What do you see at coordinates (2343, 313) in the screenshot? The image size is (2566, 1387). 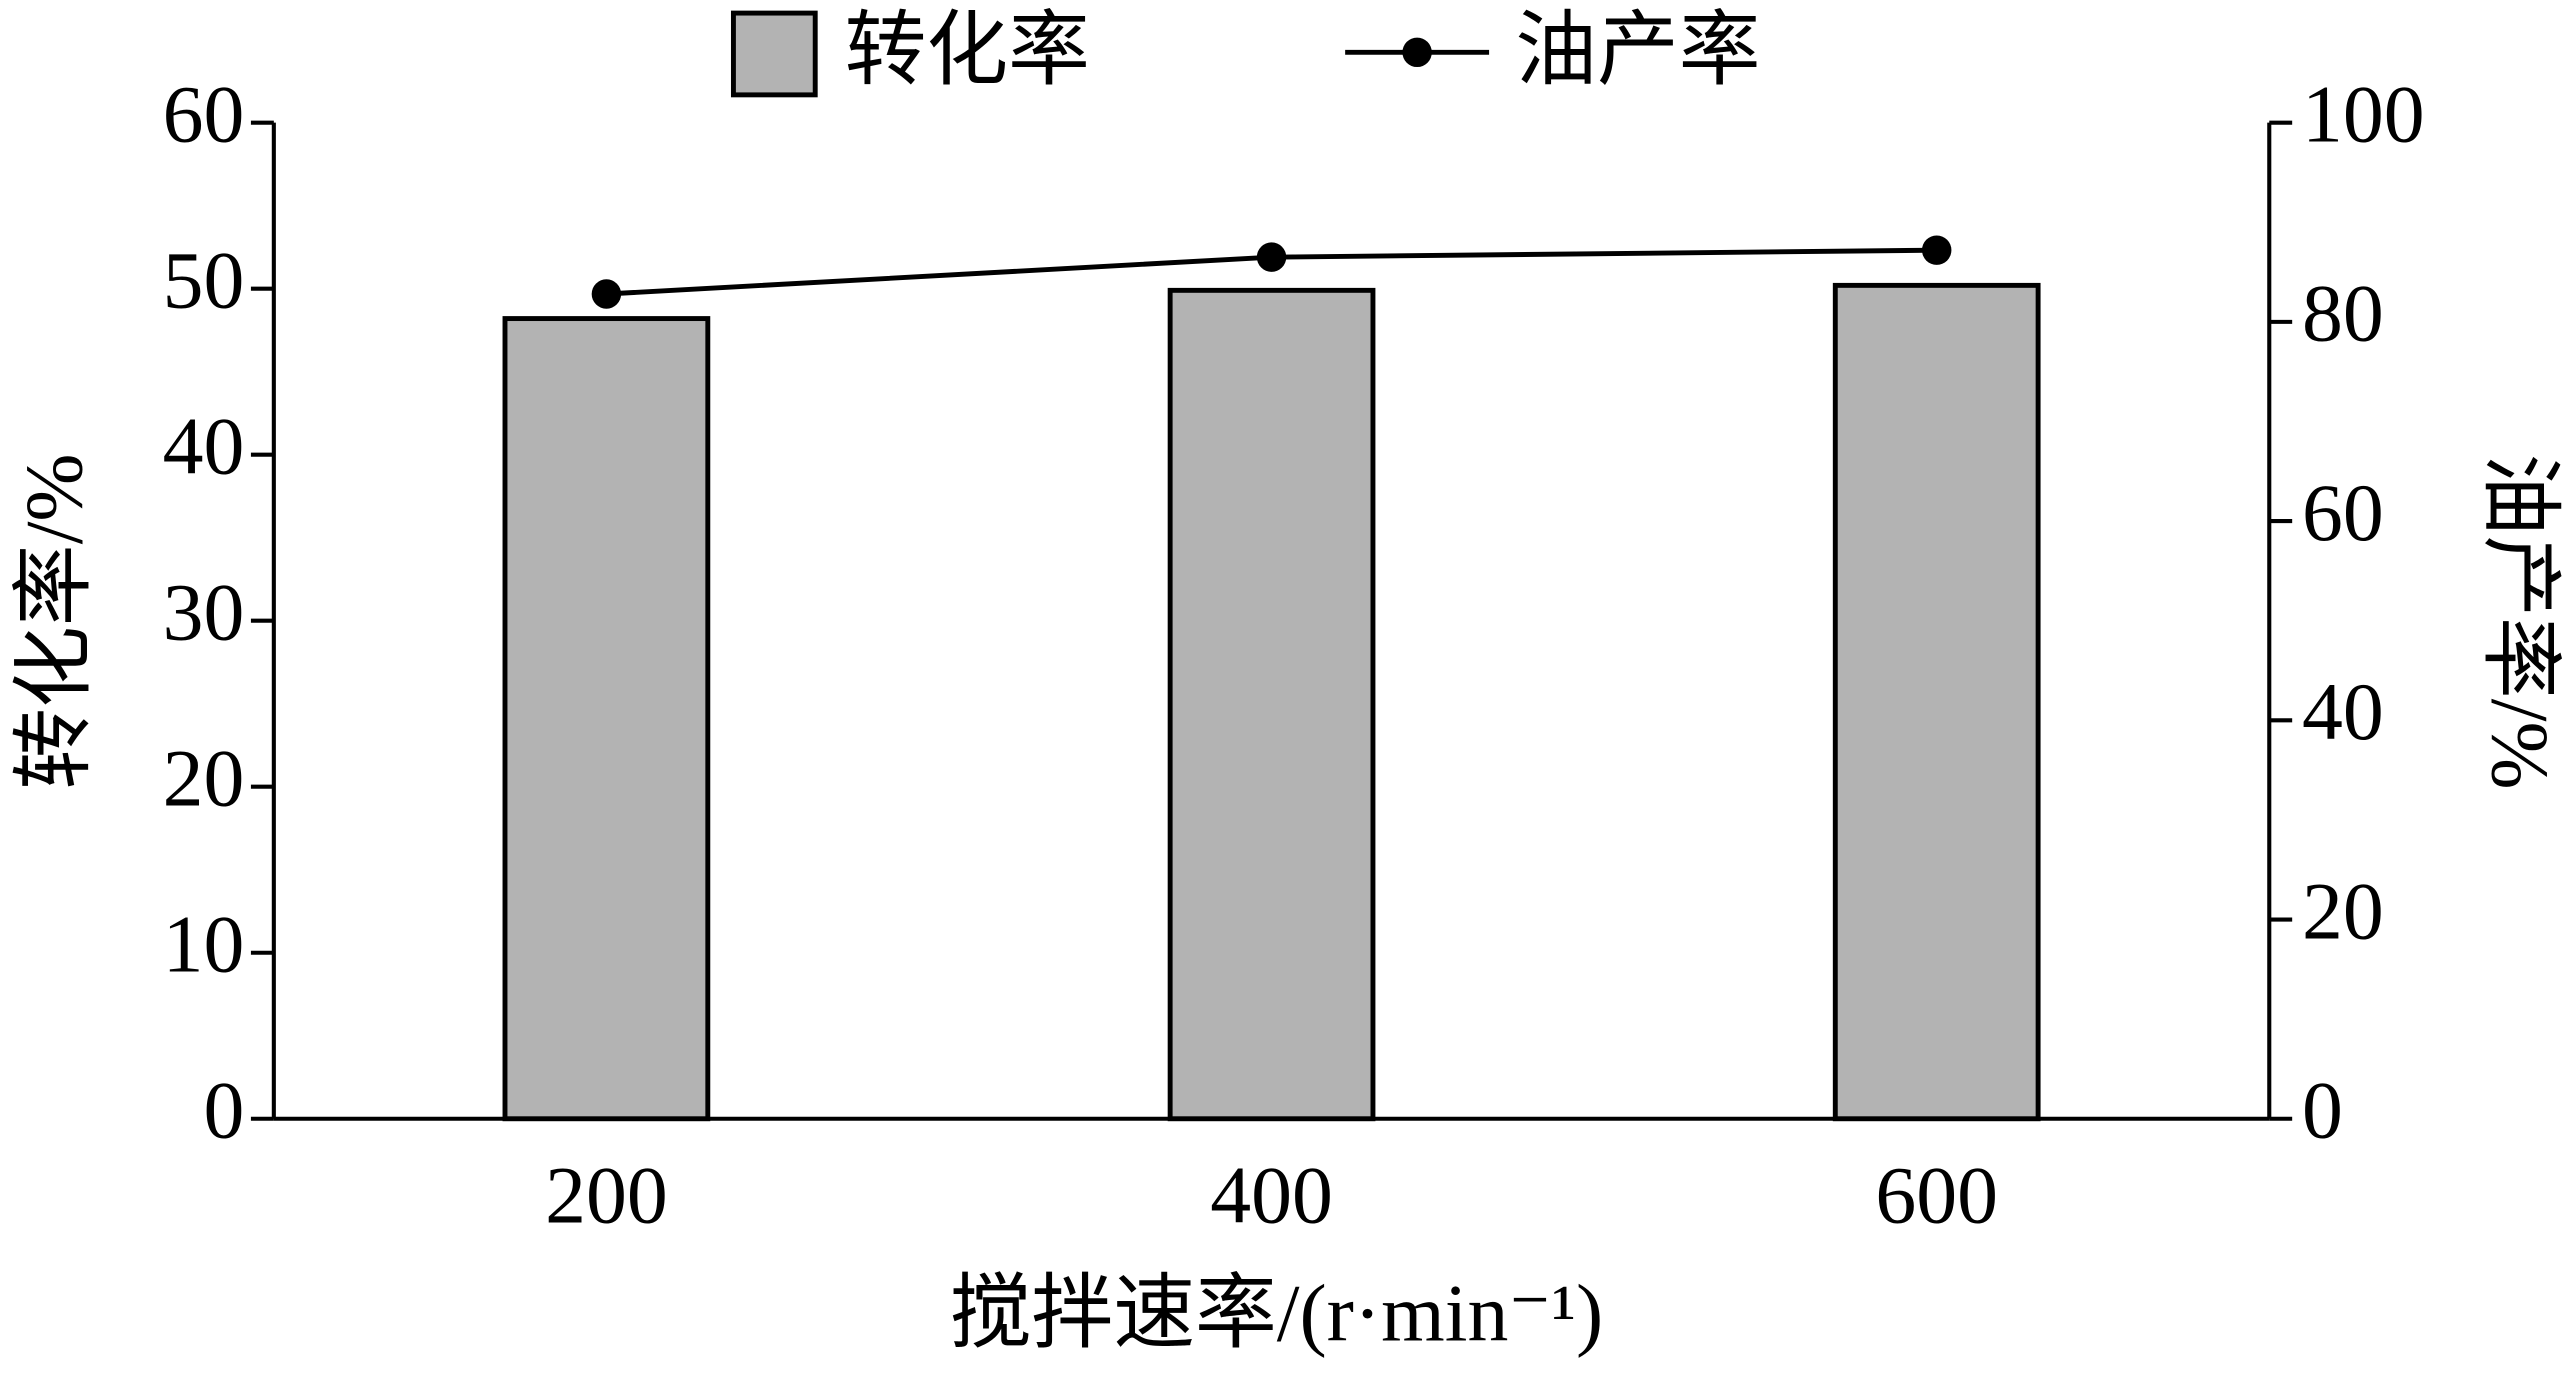 I see `y2-tick-label: 80` at bounding box center [2343, 313].